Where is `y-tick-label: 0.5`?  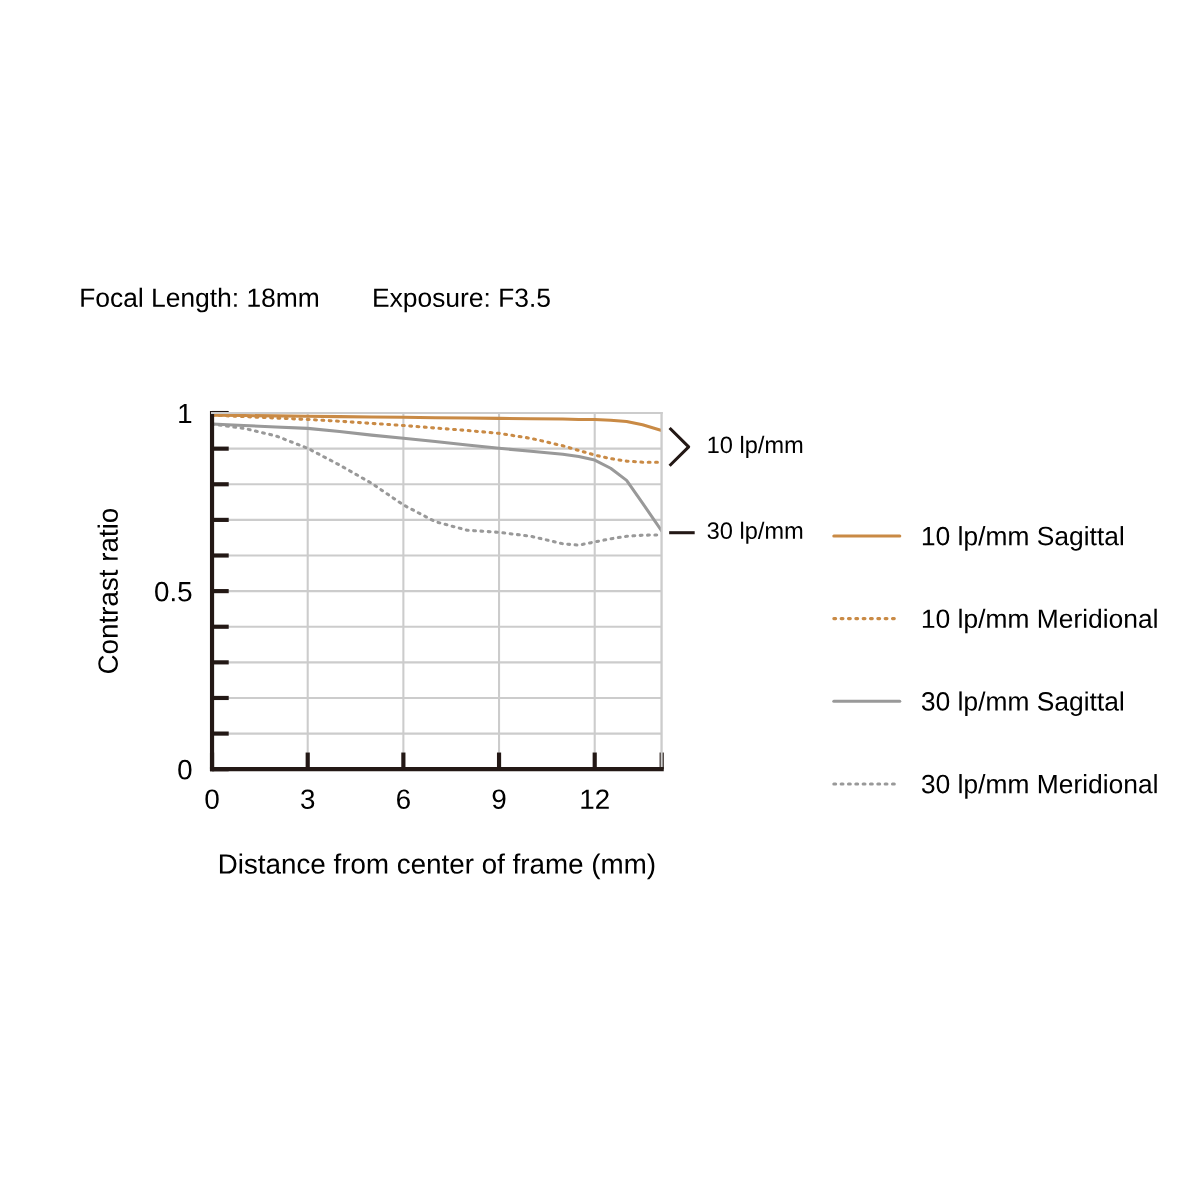
y-tick-label: 0.5 is located at coordinates (173, 591).